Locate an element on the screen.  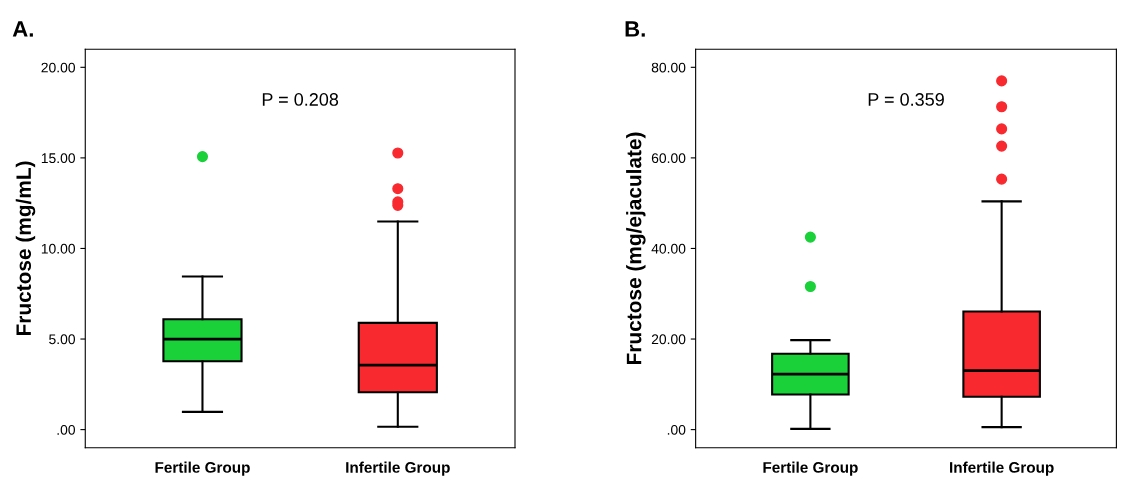
y-tick-label: 10.00 is located at coordinates (58, 248).